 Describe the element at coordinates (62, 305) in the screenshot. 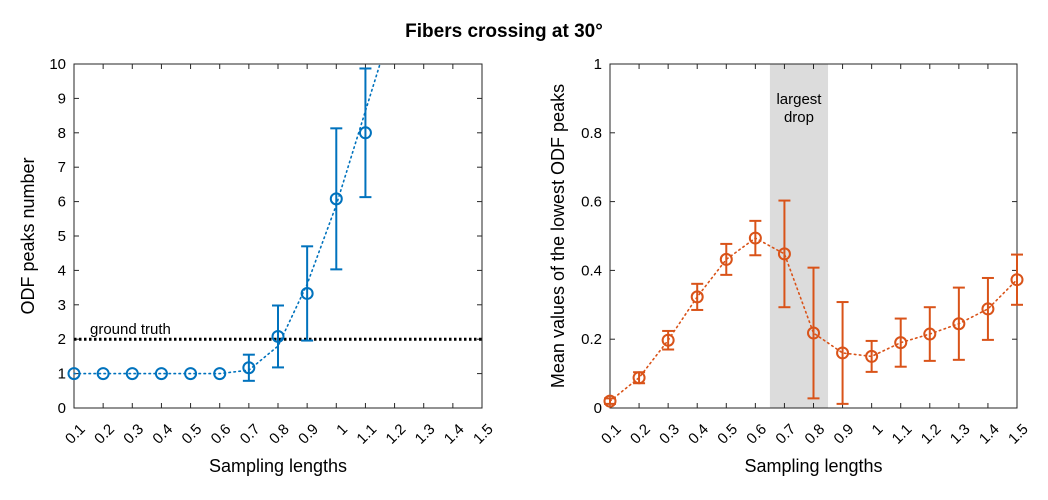

I see `y-tick-label: 3` at that location.